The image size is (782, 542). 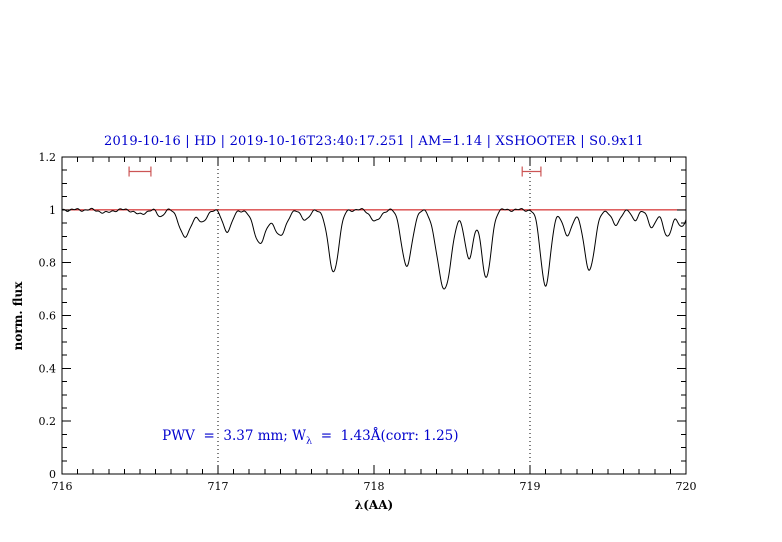 I want to click on pwv-annotation: PWV = 3.37 mm; Wλ = 1.43Å(corr: 1.25), so click(x=302, y=437).